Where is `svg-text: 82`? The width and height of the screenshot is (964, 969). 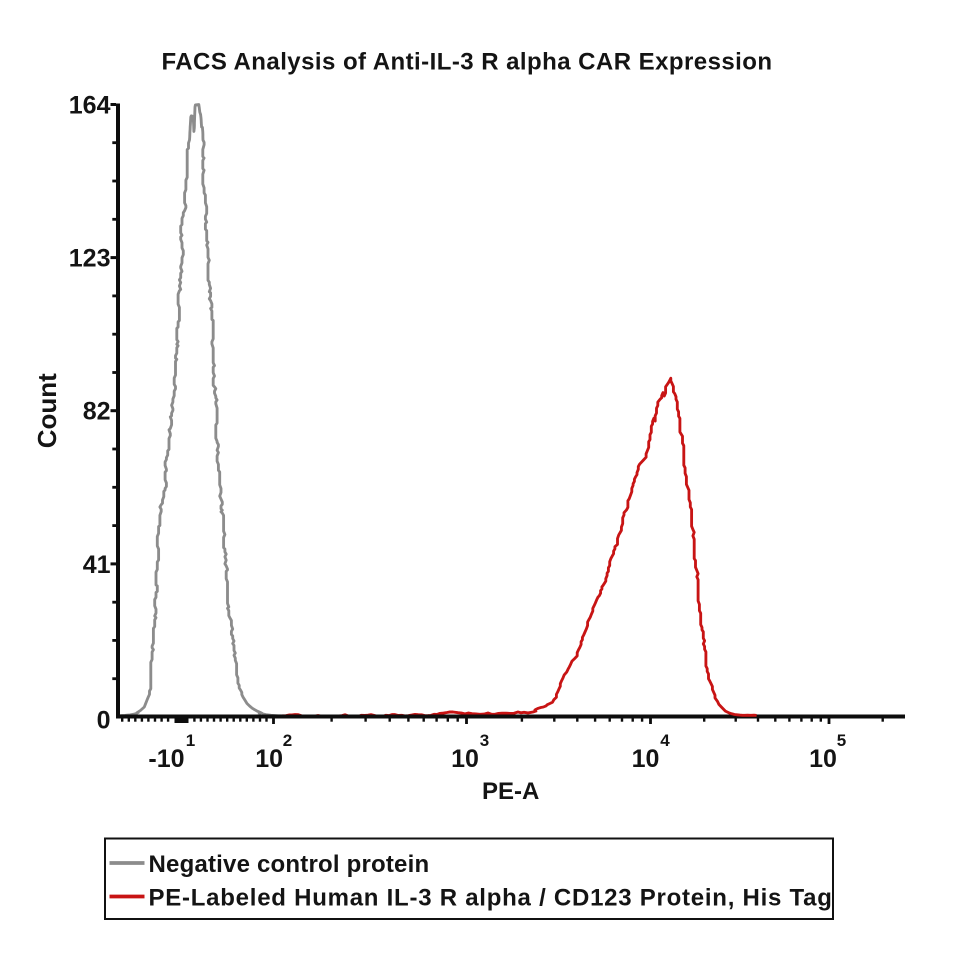 svg-text: 82 is located at coordinates (97, 412).